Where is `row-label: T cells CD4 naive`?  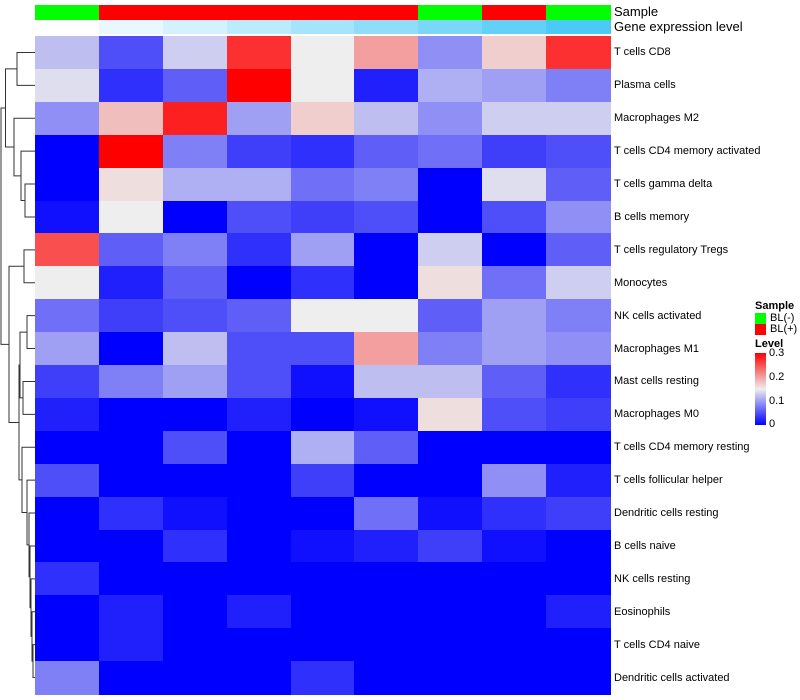
row-label: T cells CD4 naive is located at coordinates (657, 644).